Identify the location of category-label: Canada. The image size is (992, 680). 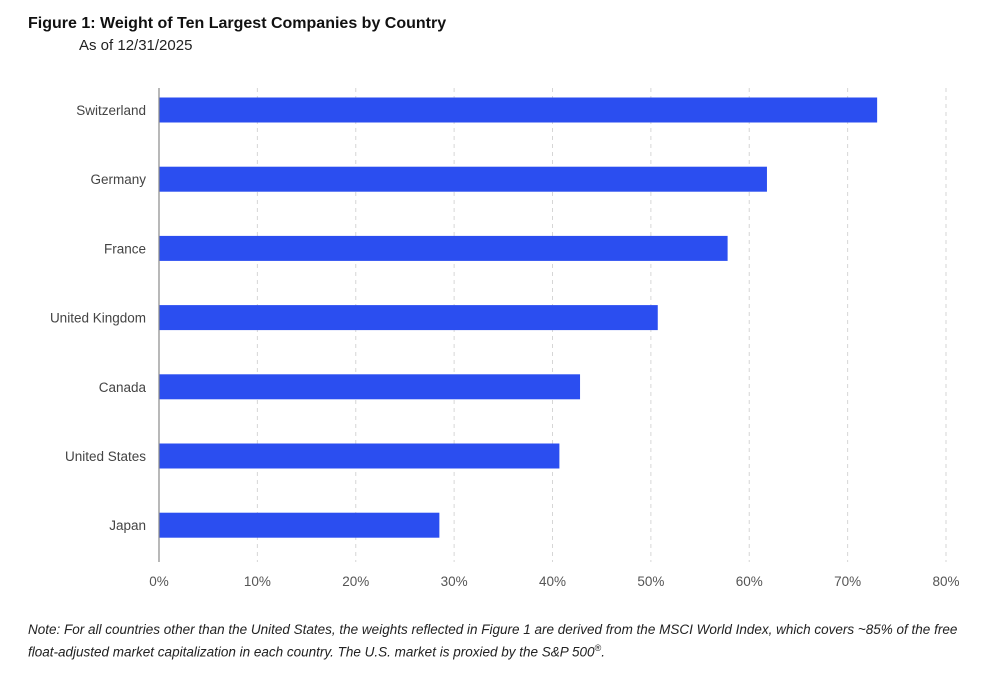
(123, 387).